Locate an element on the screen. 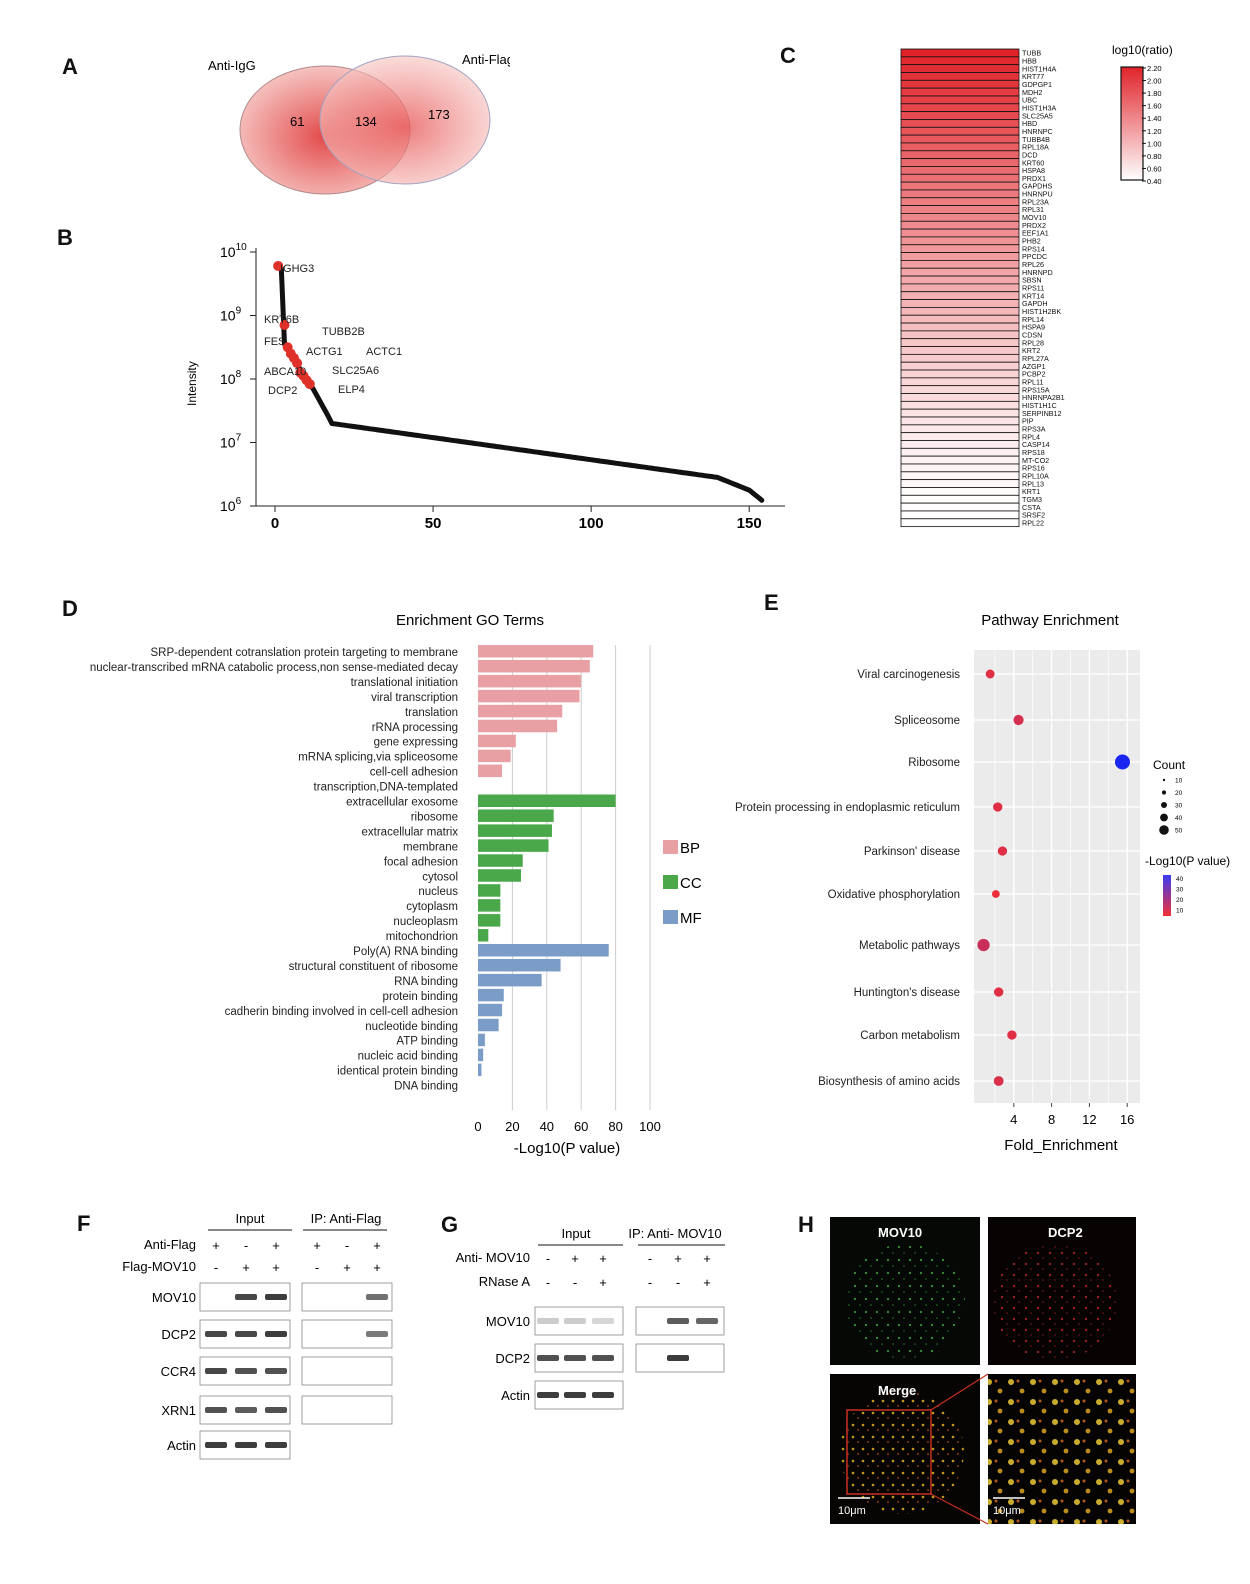 The height and width of the screenshot is (1584, 1250). blot-f-blot-frame is located at coordinates (347, 1410).